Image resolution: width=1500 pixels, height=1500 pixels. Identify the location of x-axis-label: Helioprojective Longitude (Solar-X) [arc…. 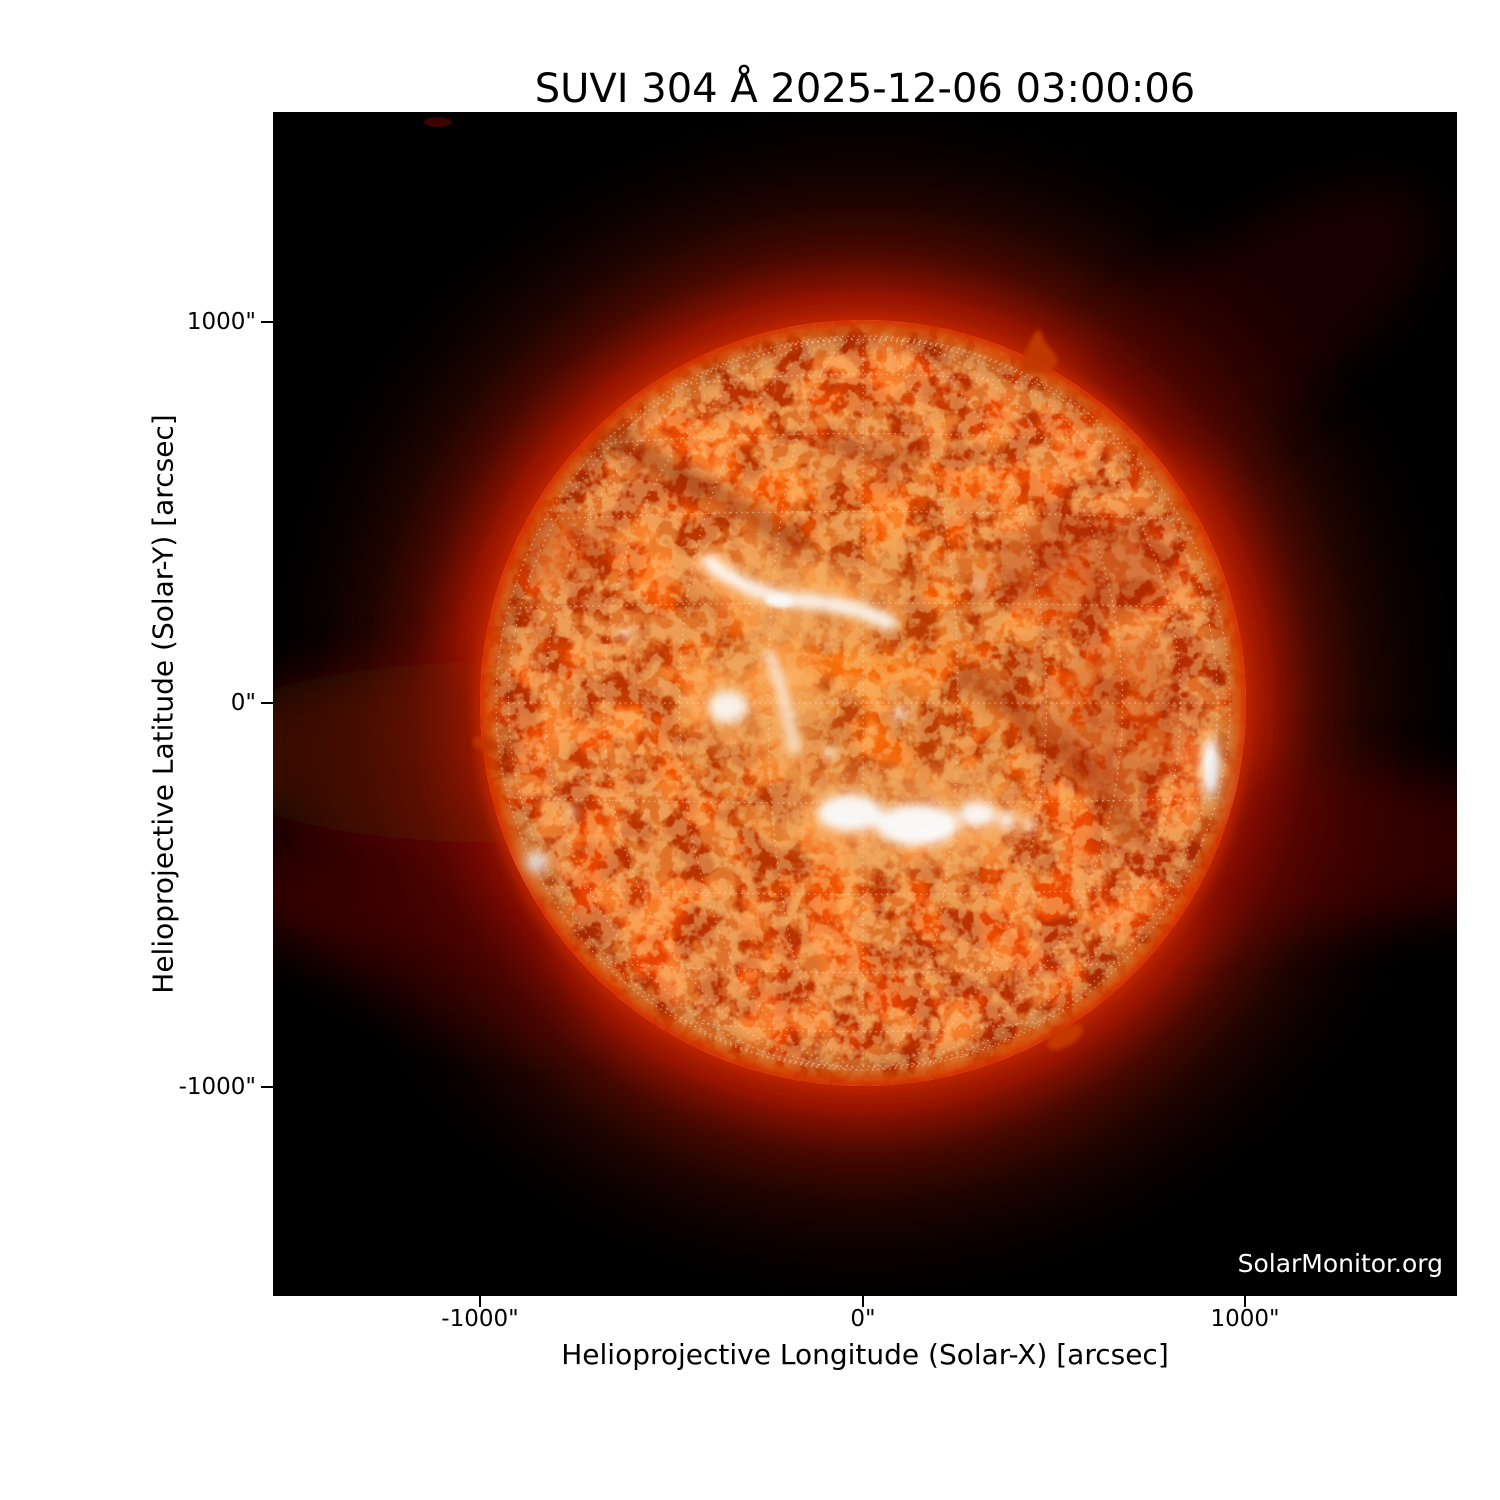
(865, 1354).